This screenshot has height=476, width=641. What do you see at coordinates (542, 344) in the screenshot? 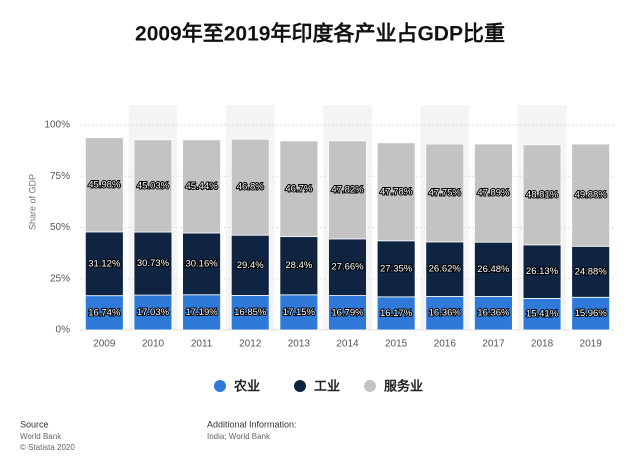
I see `x-tick-label: 2018` at bounding box center [542, 344].